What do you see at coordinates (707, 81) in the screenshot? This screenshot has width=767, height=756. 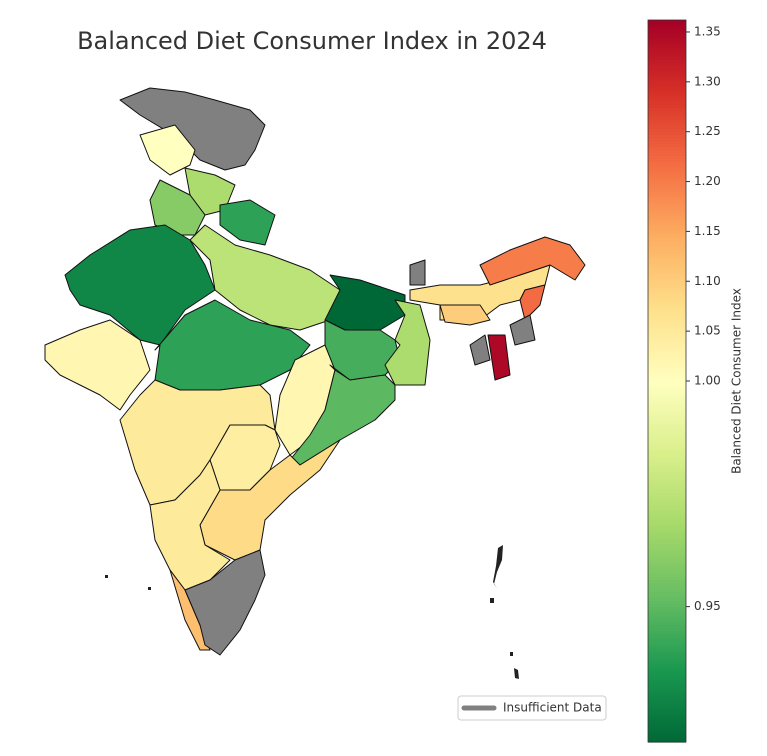 I see `colorbar-tick-label: 1.30` at bounding box center [707, 81].